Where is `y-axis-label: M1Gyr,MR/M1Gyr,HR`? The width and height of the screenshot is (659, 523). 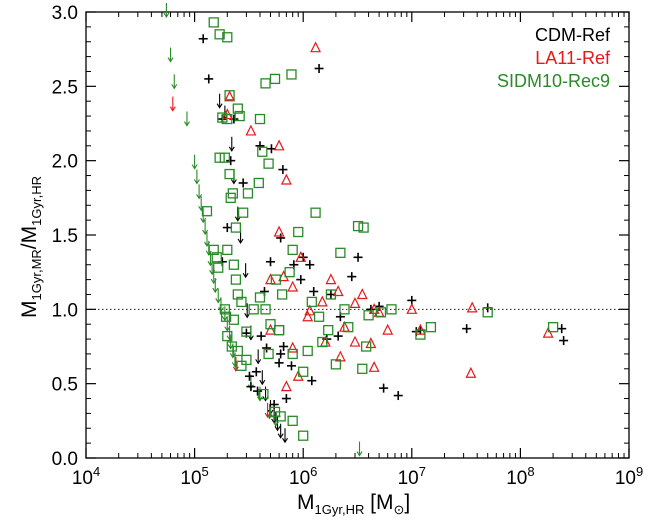 y-axis-label: M1Gyr,MR/M1Gyr,HR is located at coordinates (31, 247).